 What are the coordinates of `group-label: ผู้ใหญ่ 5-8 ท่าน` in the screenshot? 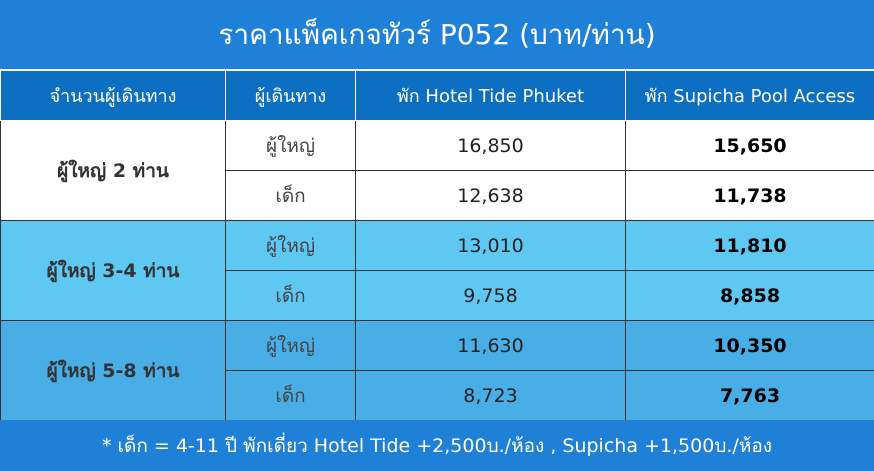 It's located at (113, 370).